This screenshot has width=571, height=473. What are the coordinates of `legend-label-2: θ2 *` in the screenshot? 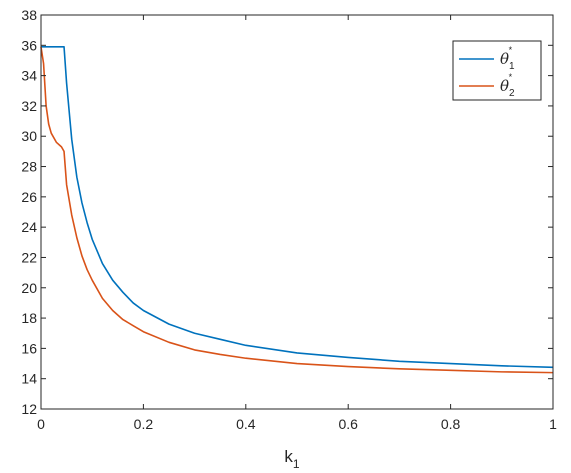 It's located at (507, 85).